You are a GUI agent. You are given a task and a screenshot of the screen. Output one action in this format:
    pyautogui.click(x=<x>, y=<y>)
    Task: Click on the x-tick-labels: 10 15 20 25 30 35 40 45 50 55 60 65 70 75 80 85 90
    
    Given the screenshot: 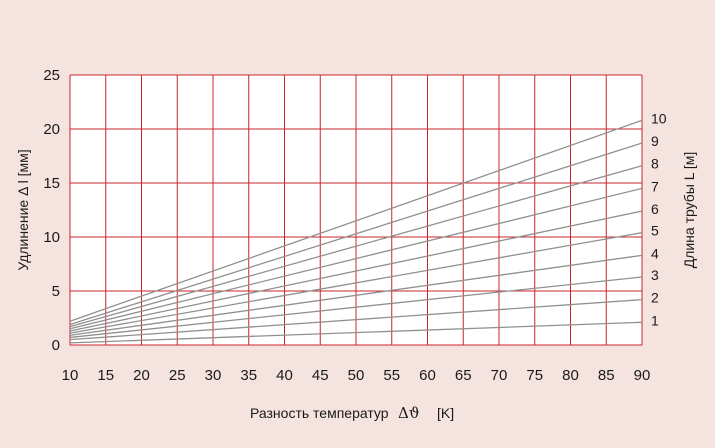 What is the action you would take?
    pyautogui.click(x=356, y=375)
    